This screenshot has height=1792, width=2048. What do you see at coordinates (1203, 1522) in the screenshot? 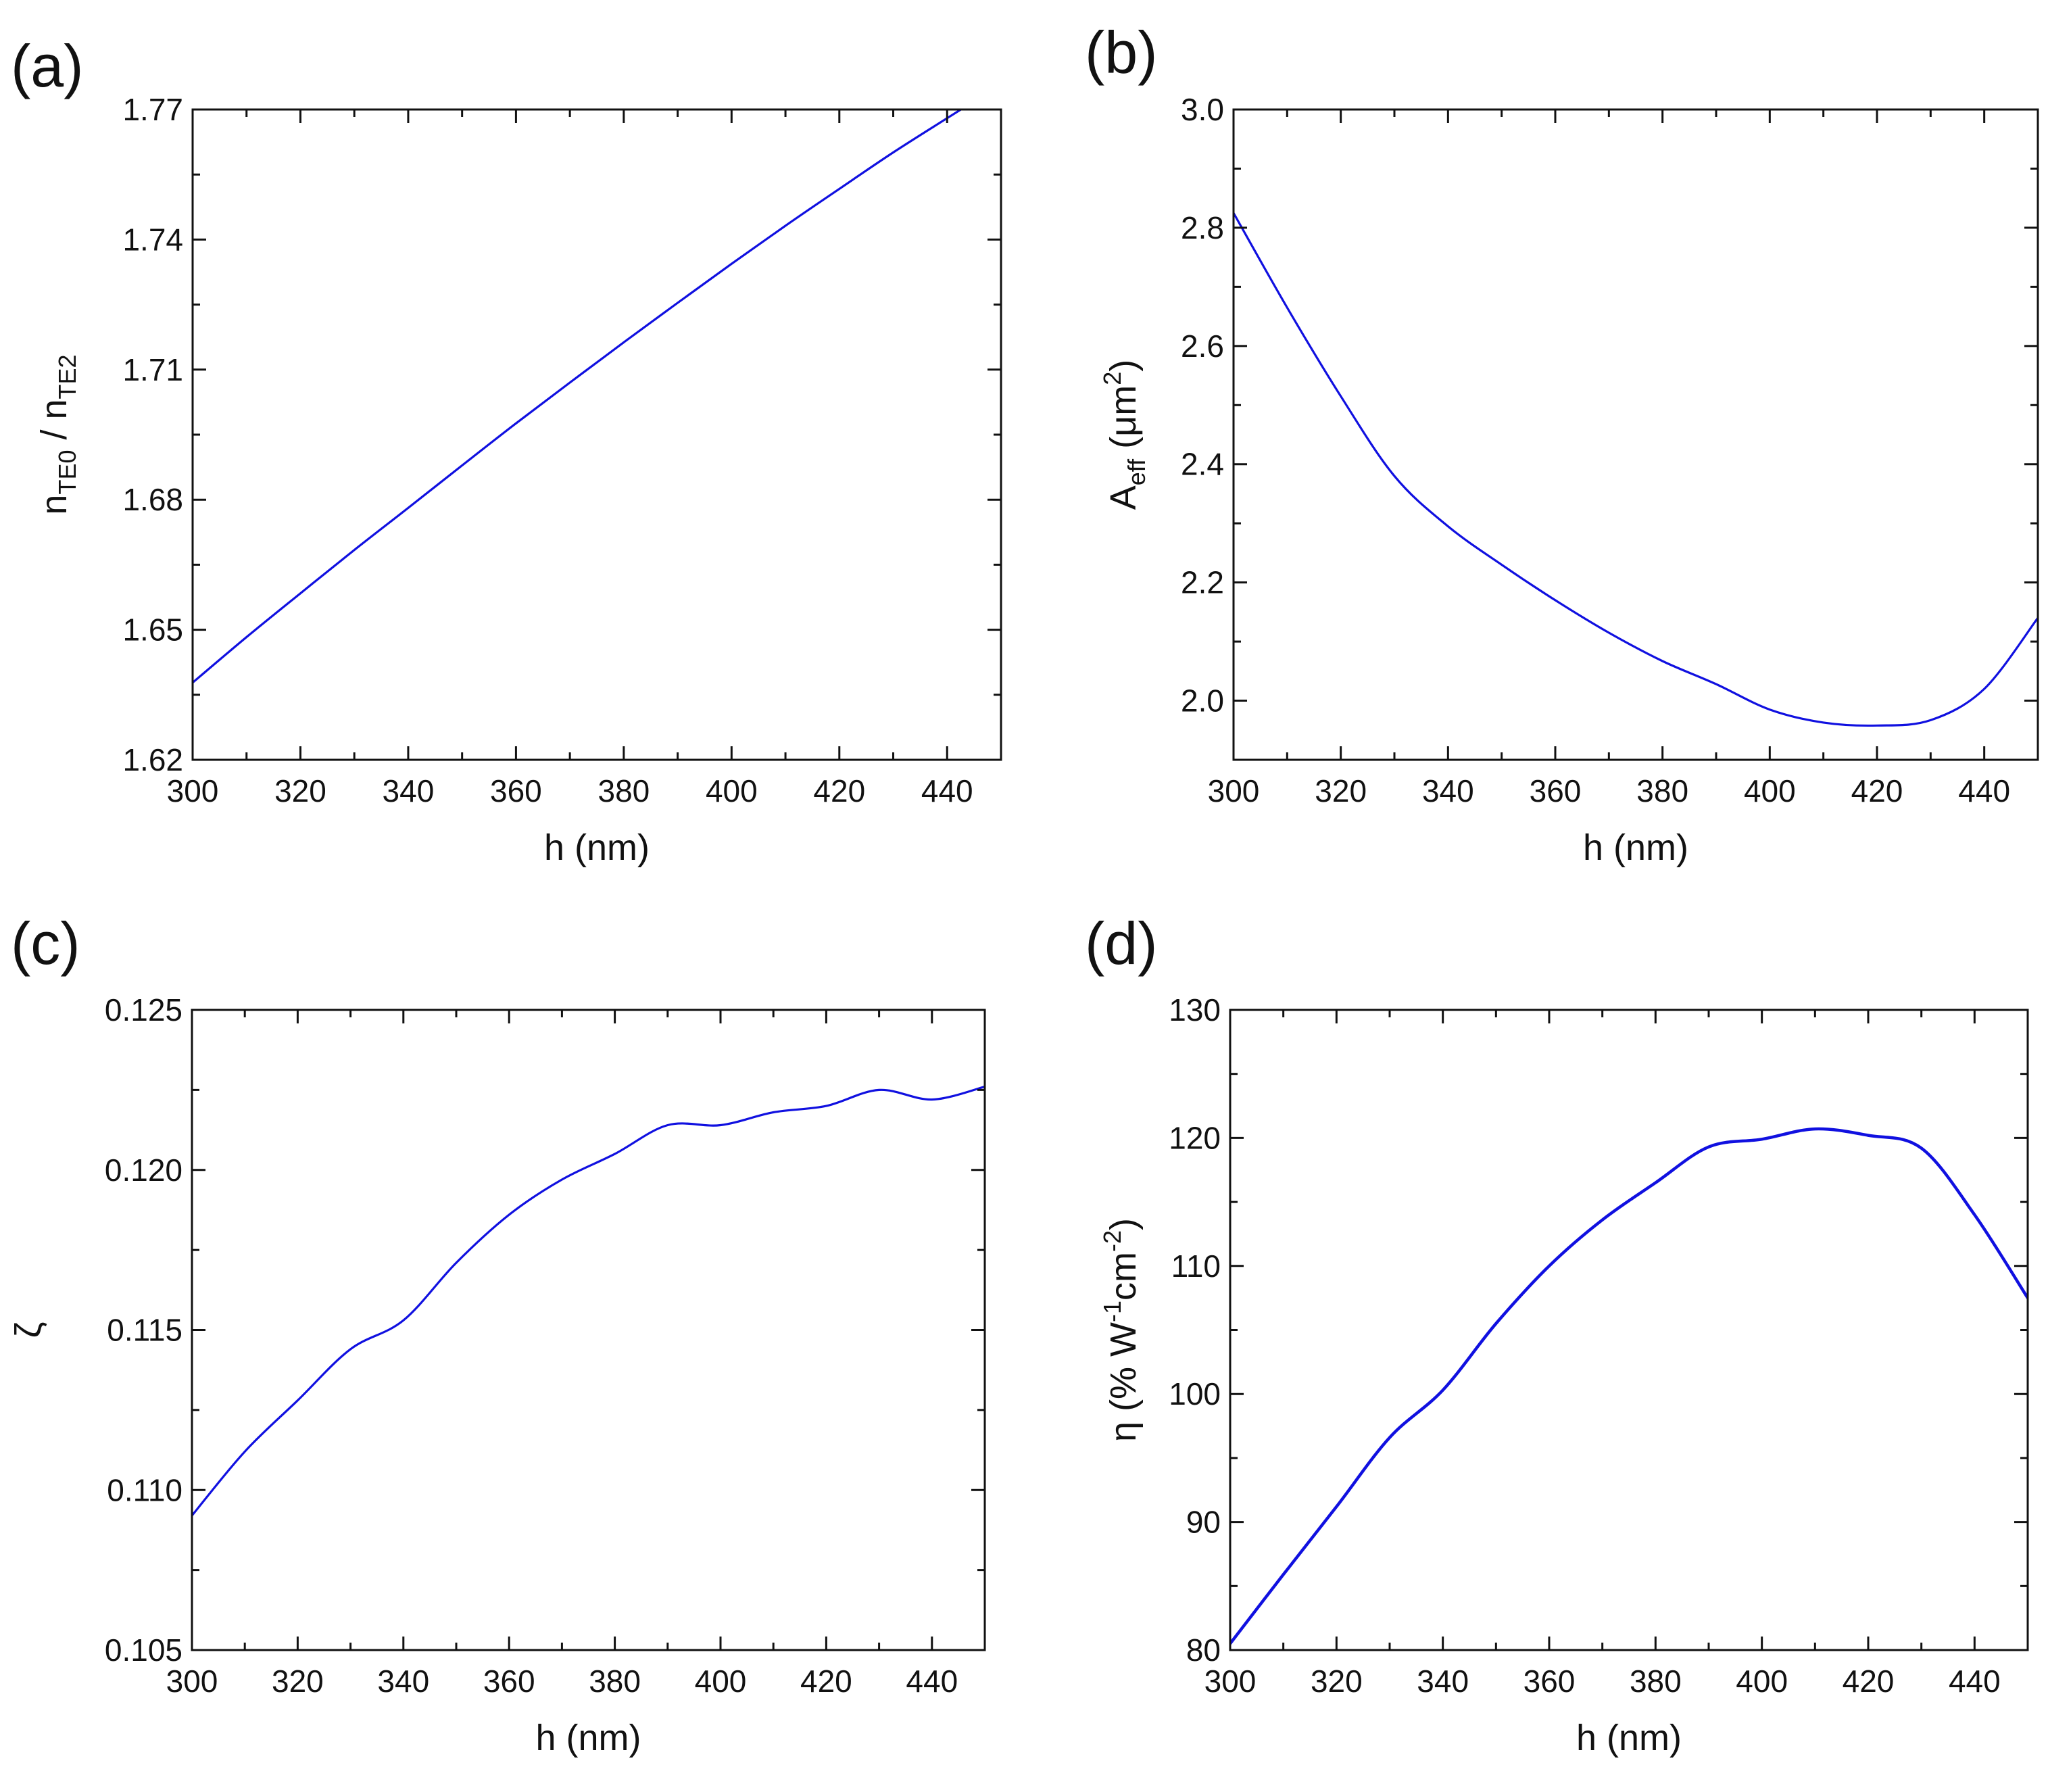
I see `y-tick-label: 90` at bounding box center [1203, 1522].